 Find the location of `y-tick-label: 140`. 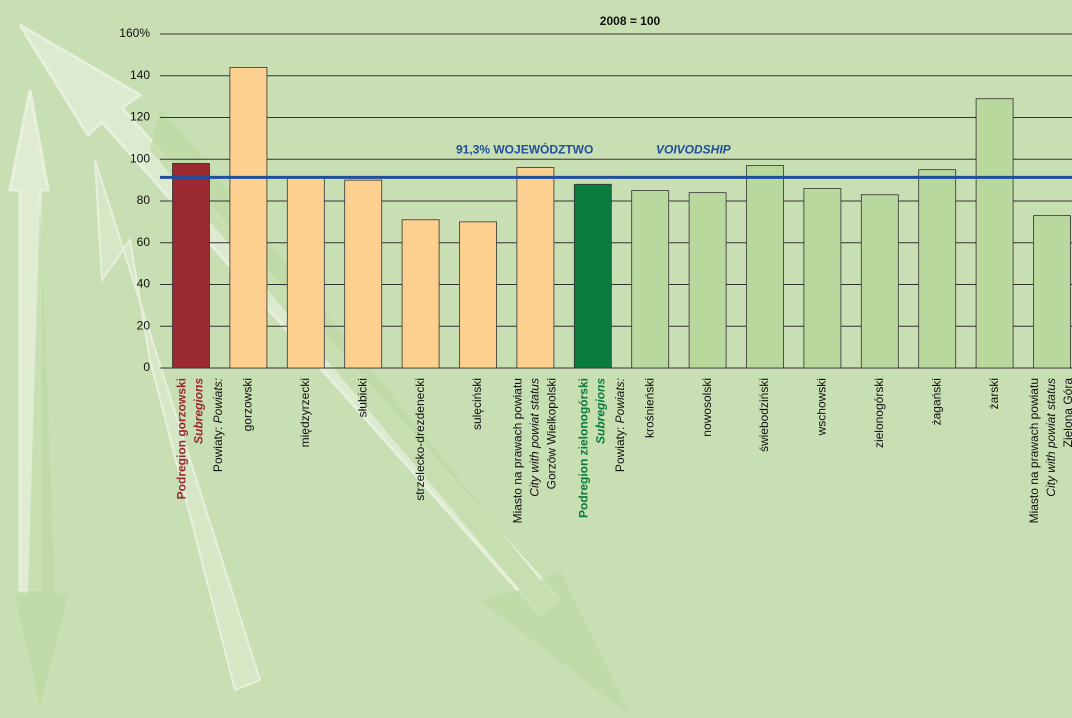

y-tick-label: 140 is located at coordinates (140, 75).